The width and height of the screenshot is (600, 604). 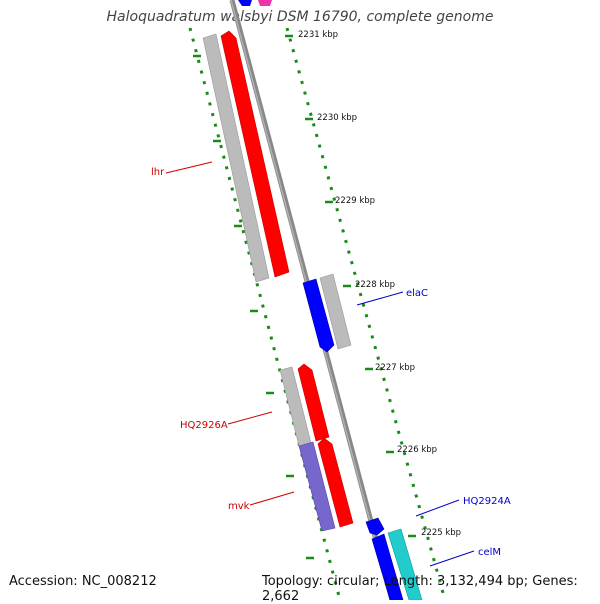 I want to click on gene-lhr, so click(x=255, y=154).